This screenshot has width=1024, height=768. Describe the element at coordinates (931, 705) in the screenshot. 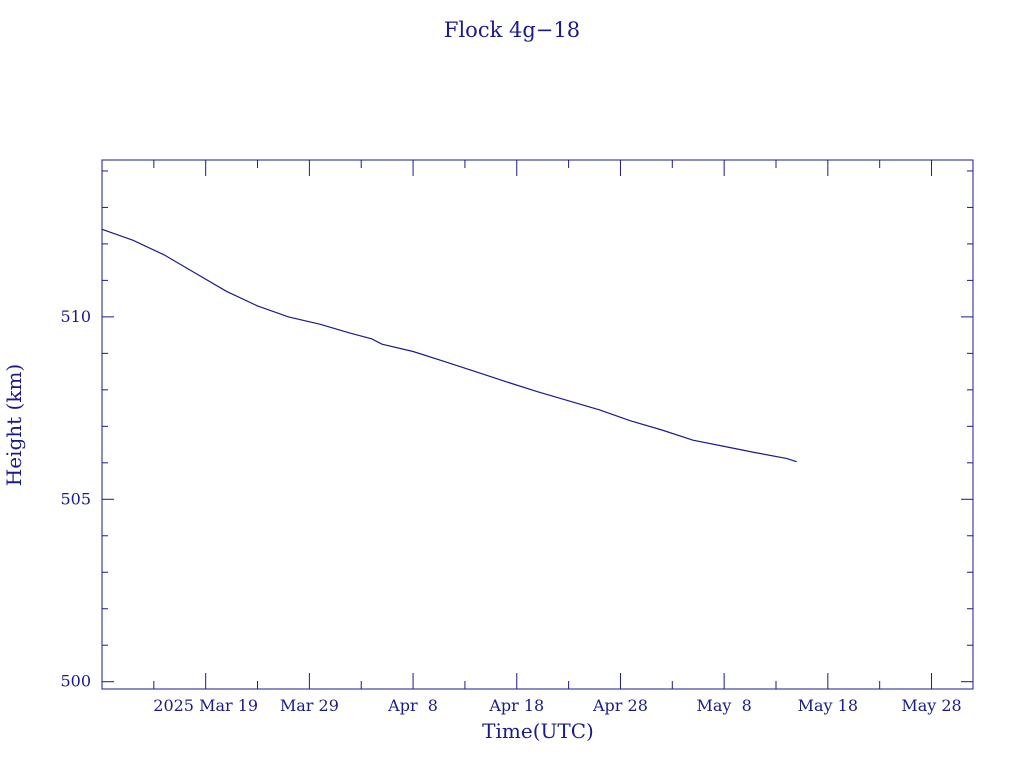

I see `x-tick-label: May 28` at that location.